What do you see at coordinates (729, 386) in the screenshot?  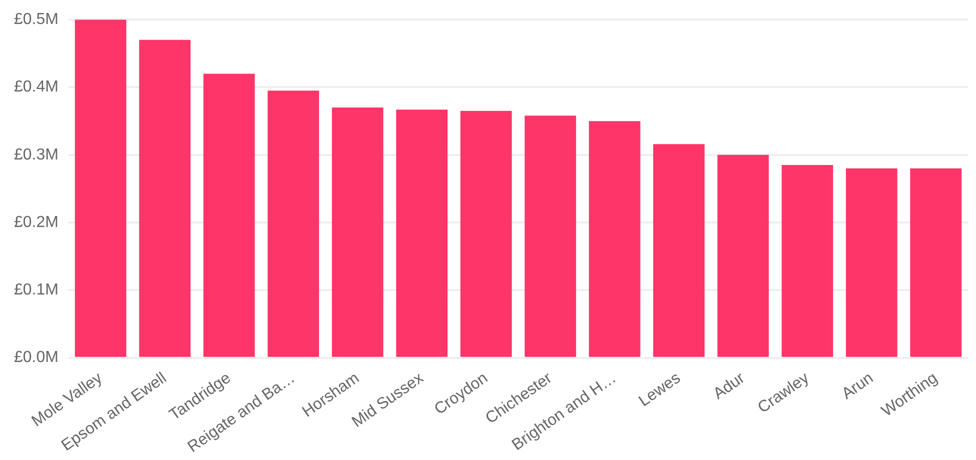 I see `x-tick-label: Adur` at bounding box center [729, 386].